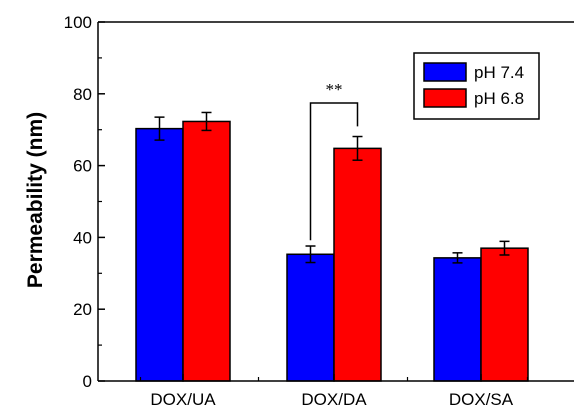  I want to click on y-tick-label: 100, so click(78, 22).